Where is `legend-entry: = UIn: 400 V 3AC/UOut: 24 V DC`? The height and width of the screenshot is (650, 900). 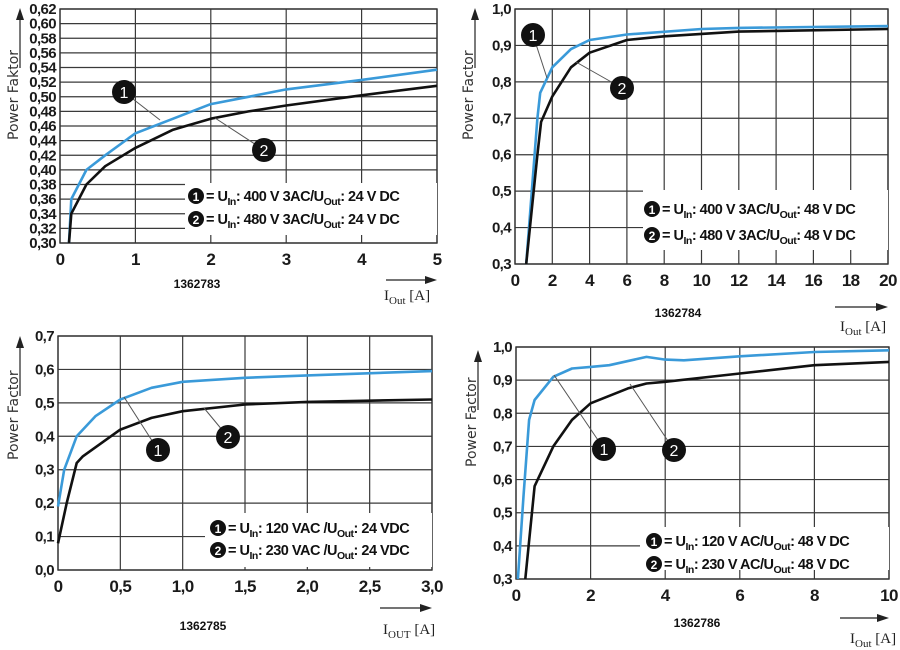 legend-entry: = UIn: 400 V 3AC/UOut: 24 V DC is located at coordinates (303, 198).